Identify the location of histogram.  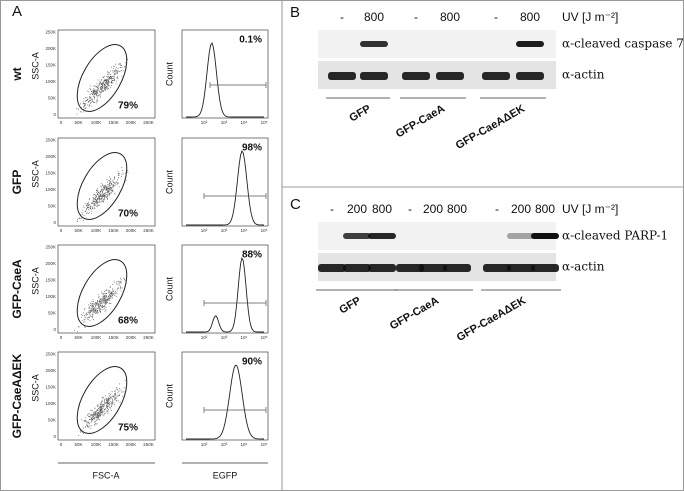
(225, 396).